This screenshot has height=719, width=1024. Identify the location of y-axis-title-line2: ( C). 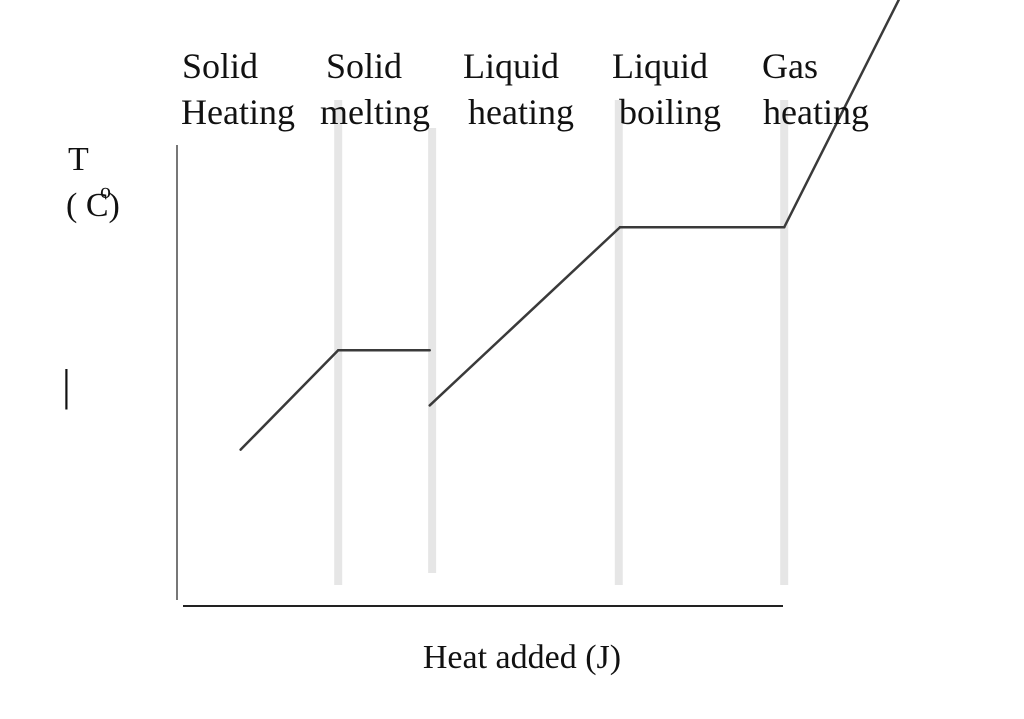
(93, 205).